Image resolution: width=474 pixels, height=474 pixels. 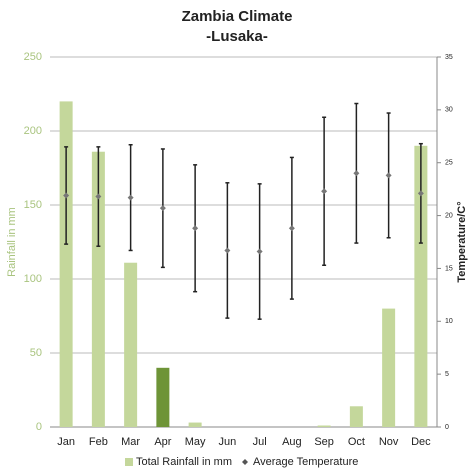 I want to click on legend-marker, so click(x=245, y=462).